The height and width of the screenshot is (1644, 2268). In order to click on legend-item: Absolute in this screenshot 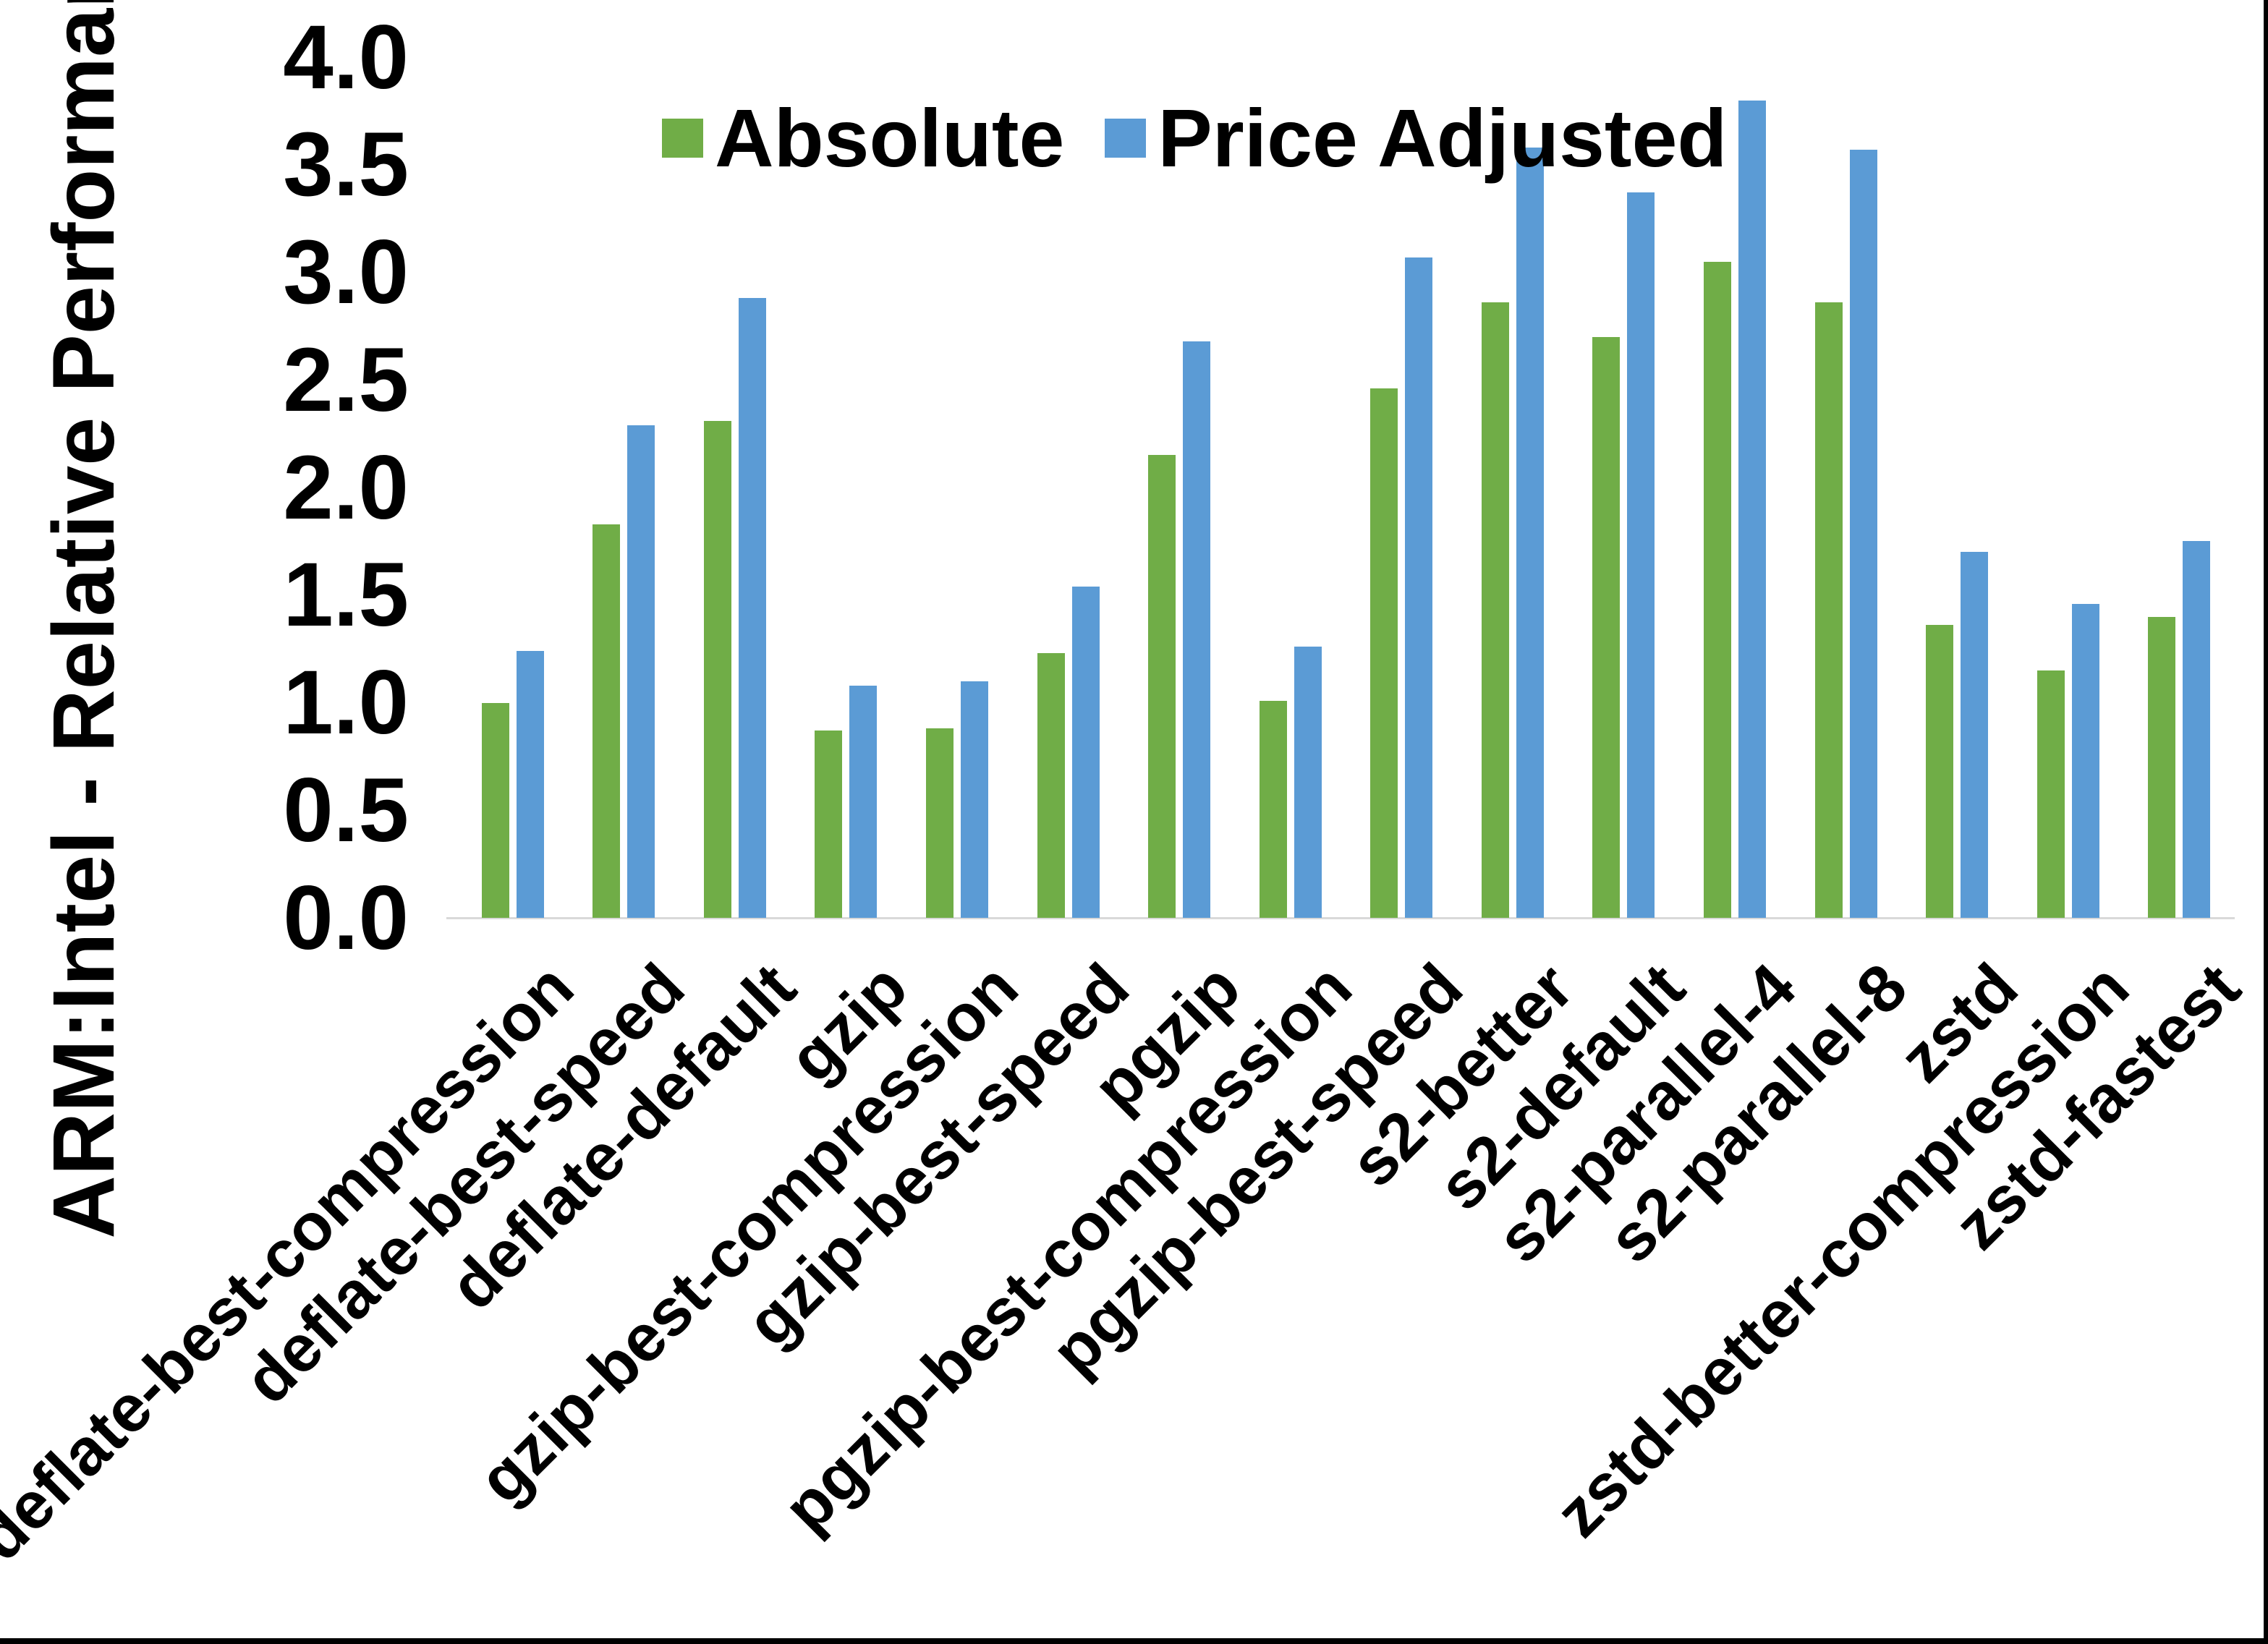, I will do `click(863, 138)`.